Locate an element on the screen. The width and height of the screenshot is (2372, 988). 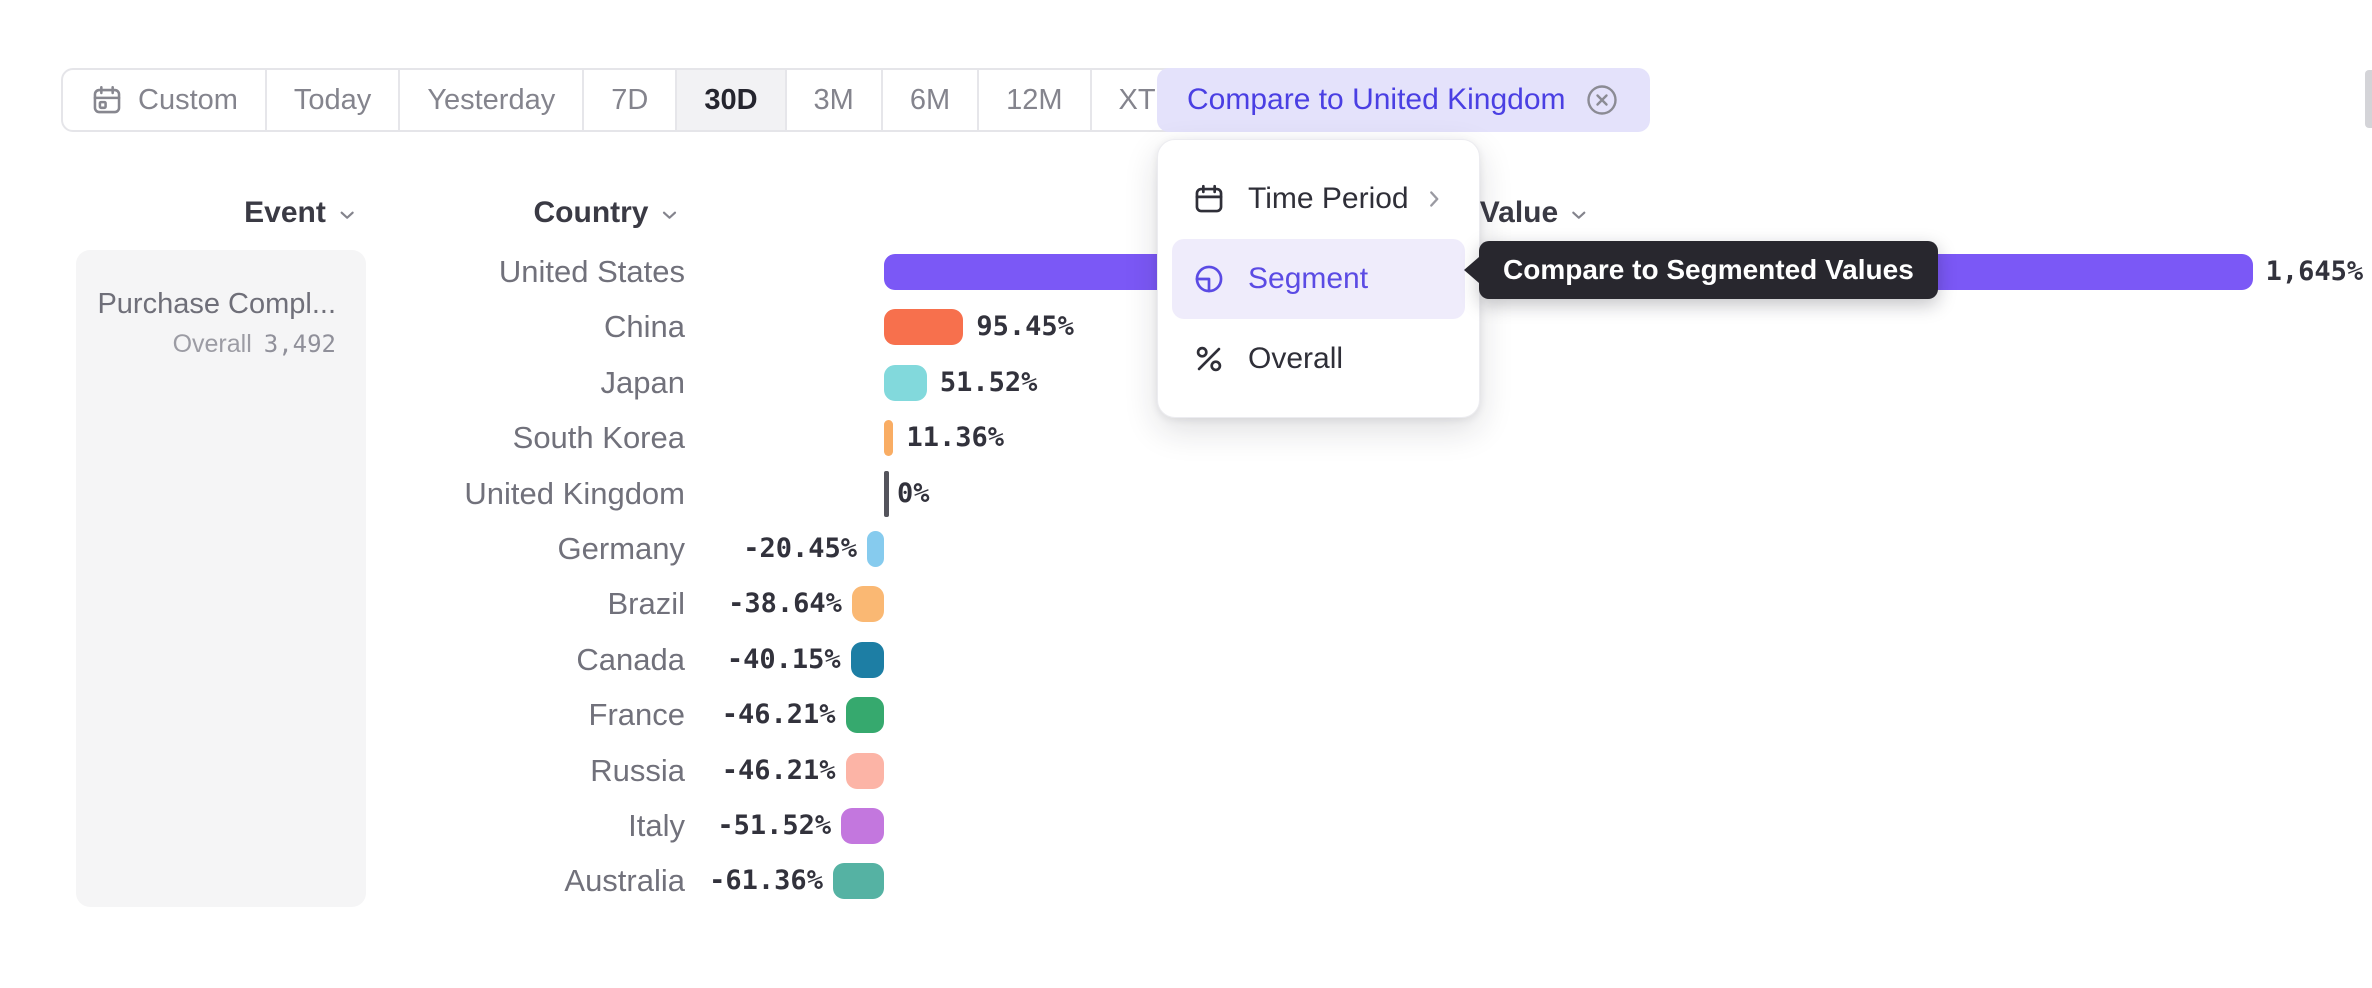
compare-dropdown-menu: Time Period Segment Overall is located at coordinates (1318, 278).